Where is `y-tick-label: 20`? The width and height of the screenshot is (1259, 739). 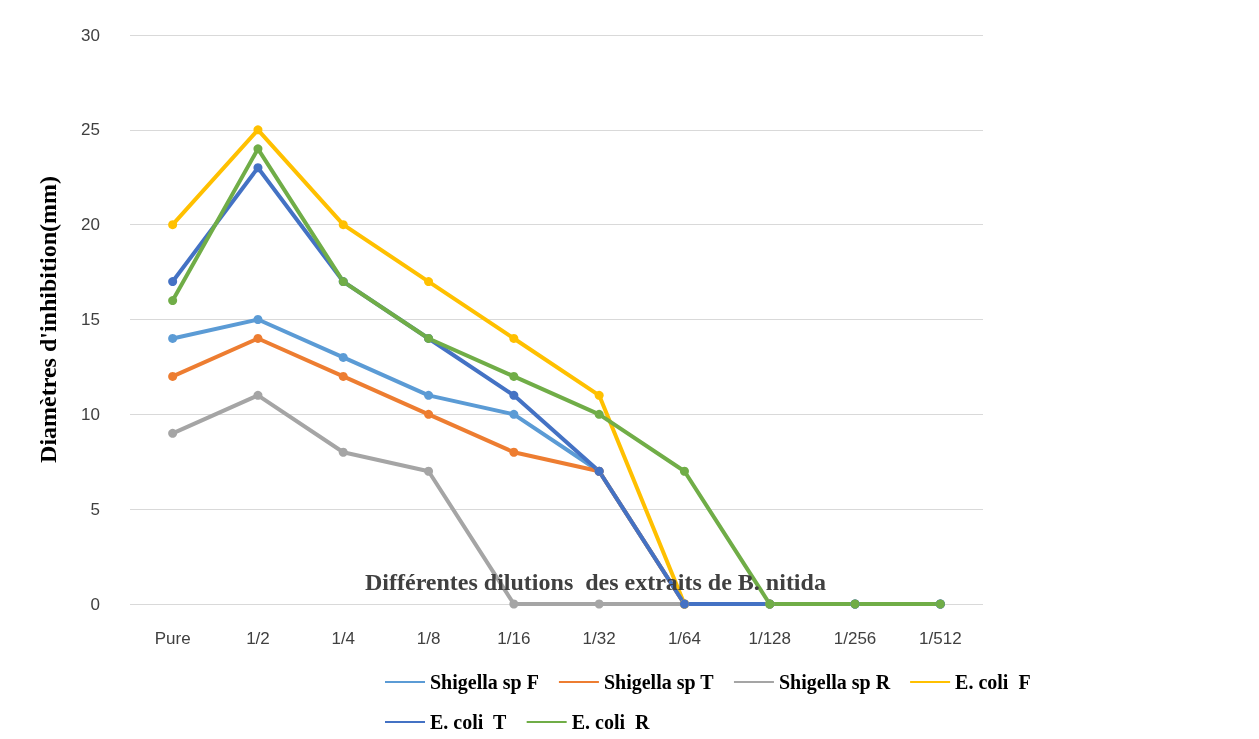 y-tick-label: 20 is located at coordinates (90, 225).